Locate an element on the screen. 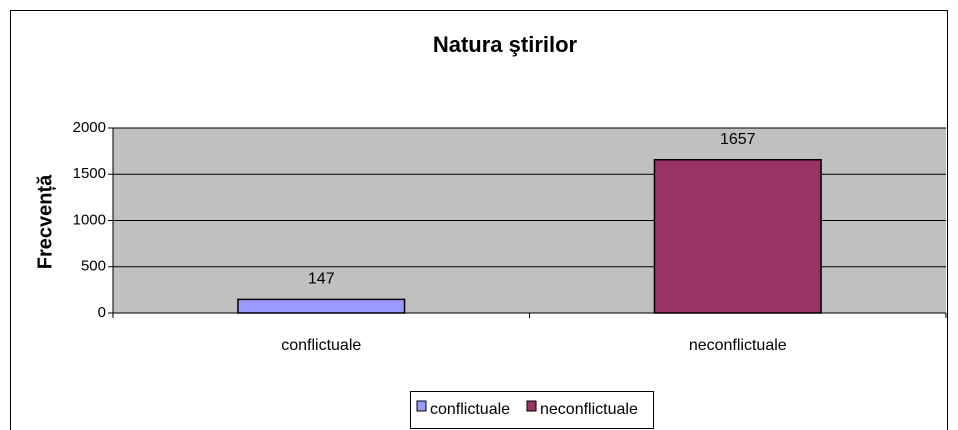  y-axis-title: Frecvență is located at coordinates (45, 221).